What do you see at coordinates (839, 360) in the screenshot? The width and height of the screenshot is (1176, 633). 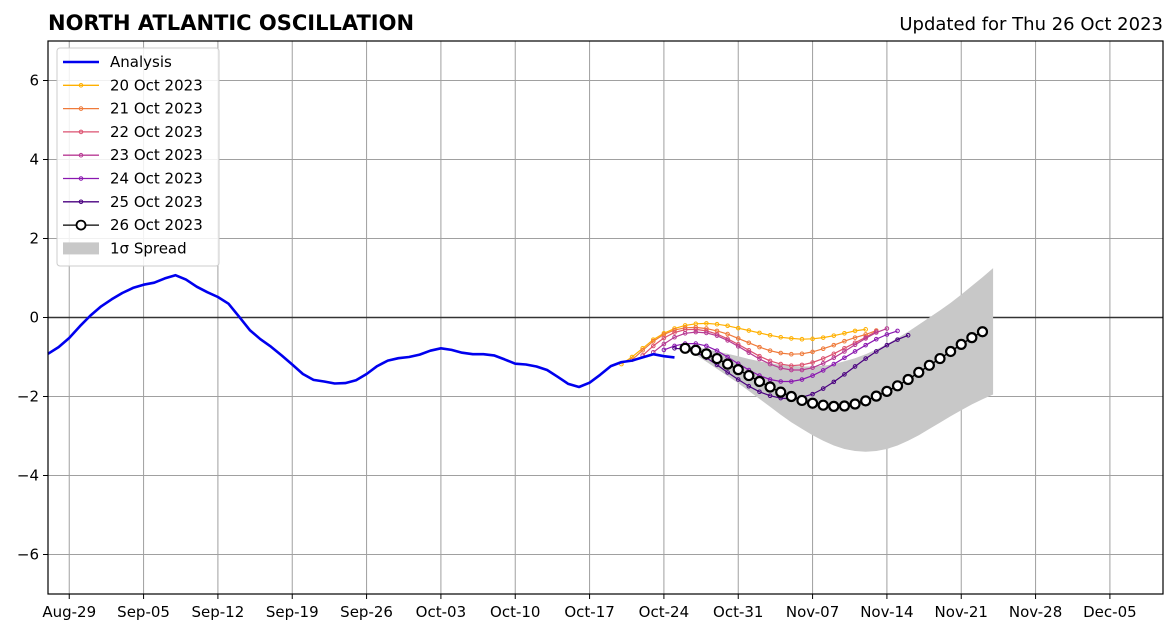 I see `spread-band` at bounding box center [839, 360].